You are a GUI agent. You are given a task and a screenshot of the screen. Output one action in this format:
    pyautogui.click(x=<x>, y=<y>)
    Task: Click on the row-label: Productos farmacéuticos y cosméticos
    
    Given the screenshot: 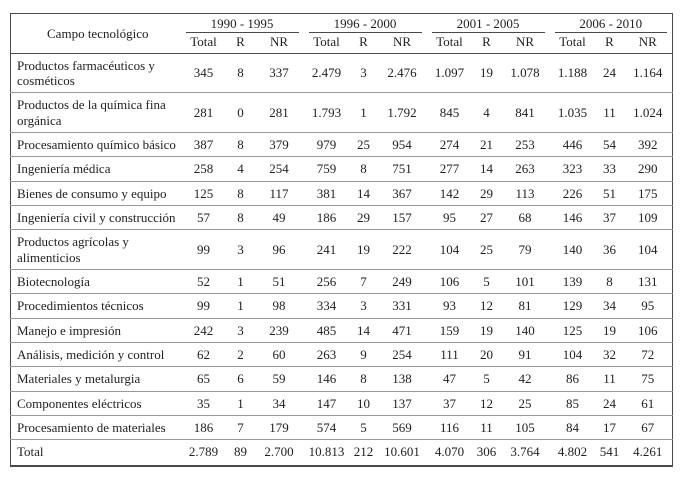 What is the action you would take?
    pyautogui.click(x=95, y=73)
    